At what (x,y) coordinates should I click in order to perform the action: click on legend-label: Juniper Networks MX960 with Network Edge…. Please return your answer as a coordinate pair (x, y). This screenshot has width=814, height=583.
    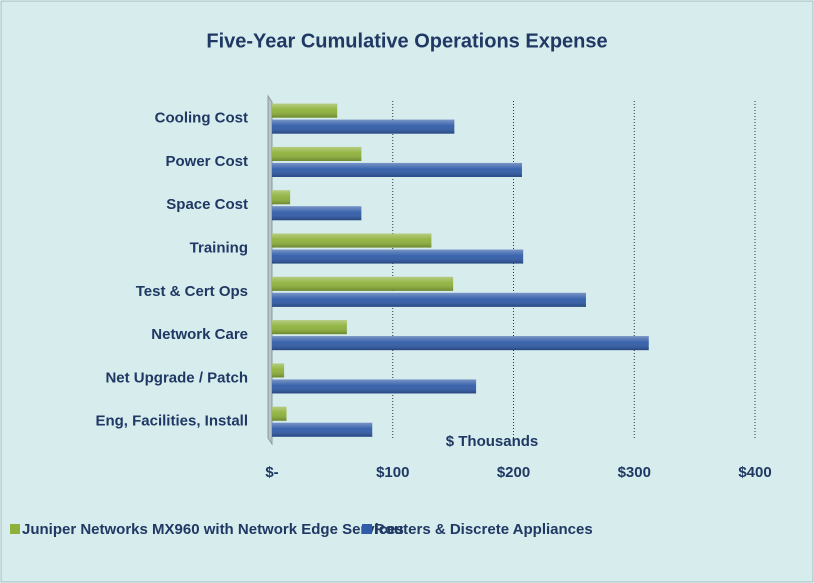
    Looking at the image, I should click on (213, 529).